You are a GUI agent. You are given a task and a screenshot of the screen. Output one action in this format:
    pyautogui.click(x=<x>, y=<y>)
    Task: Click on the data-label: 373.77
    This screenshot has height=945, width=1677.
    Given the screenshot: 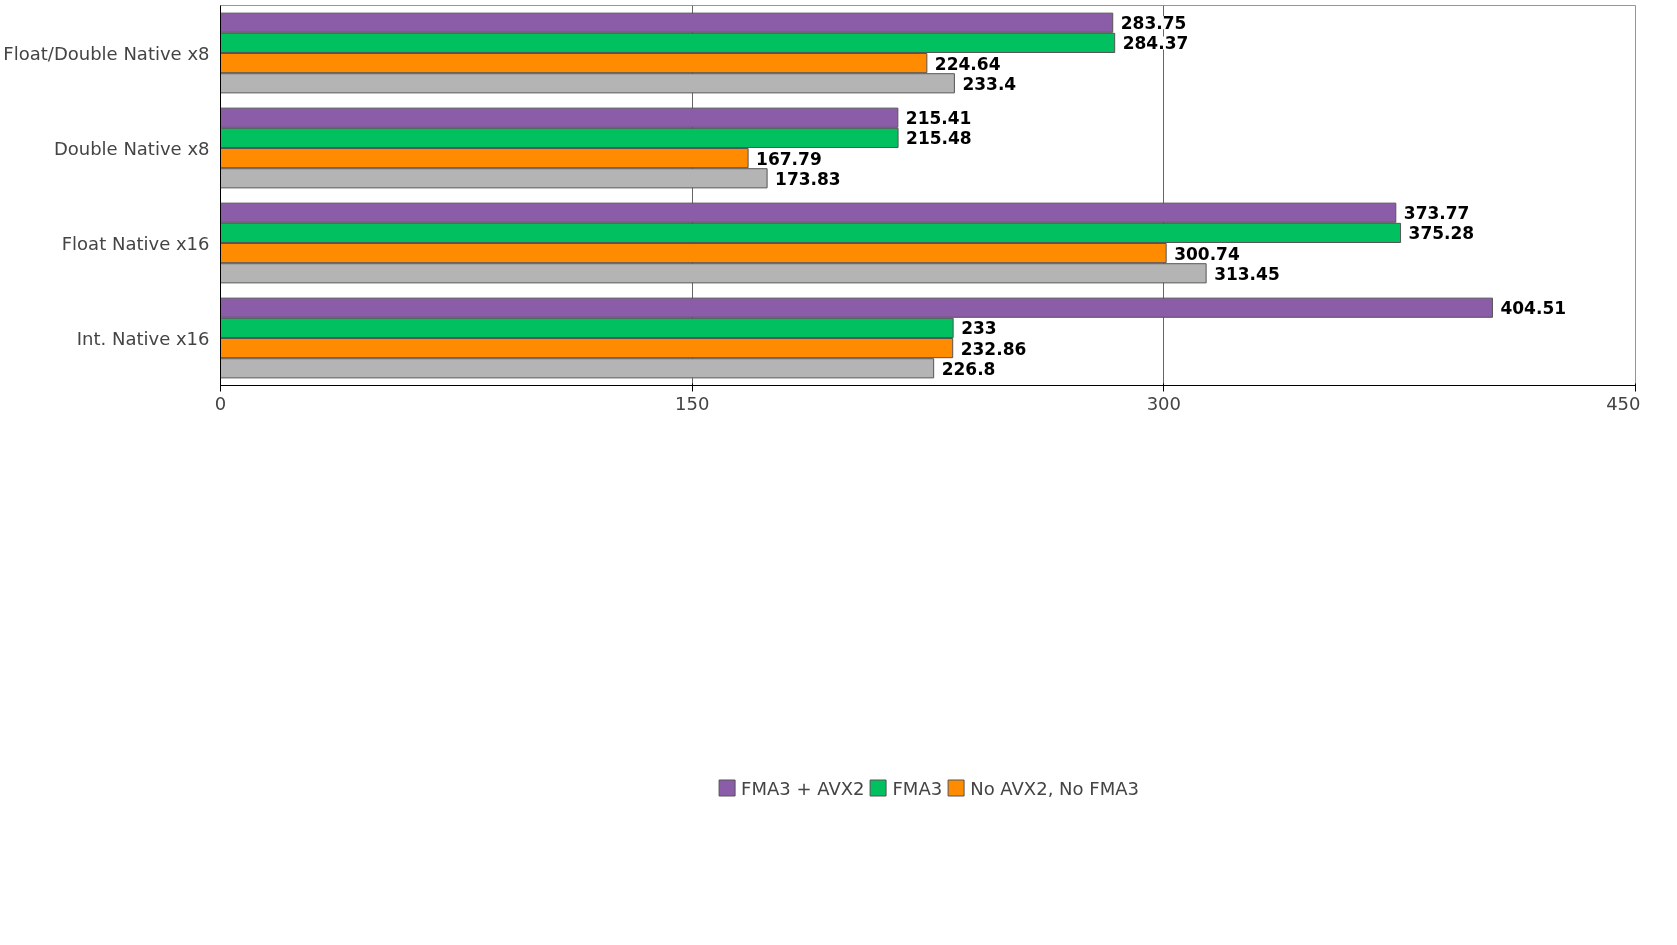 What is the action you would take?
    pyautogui.click(x=1436, y=213)
    